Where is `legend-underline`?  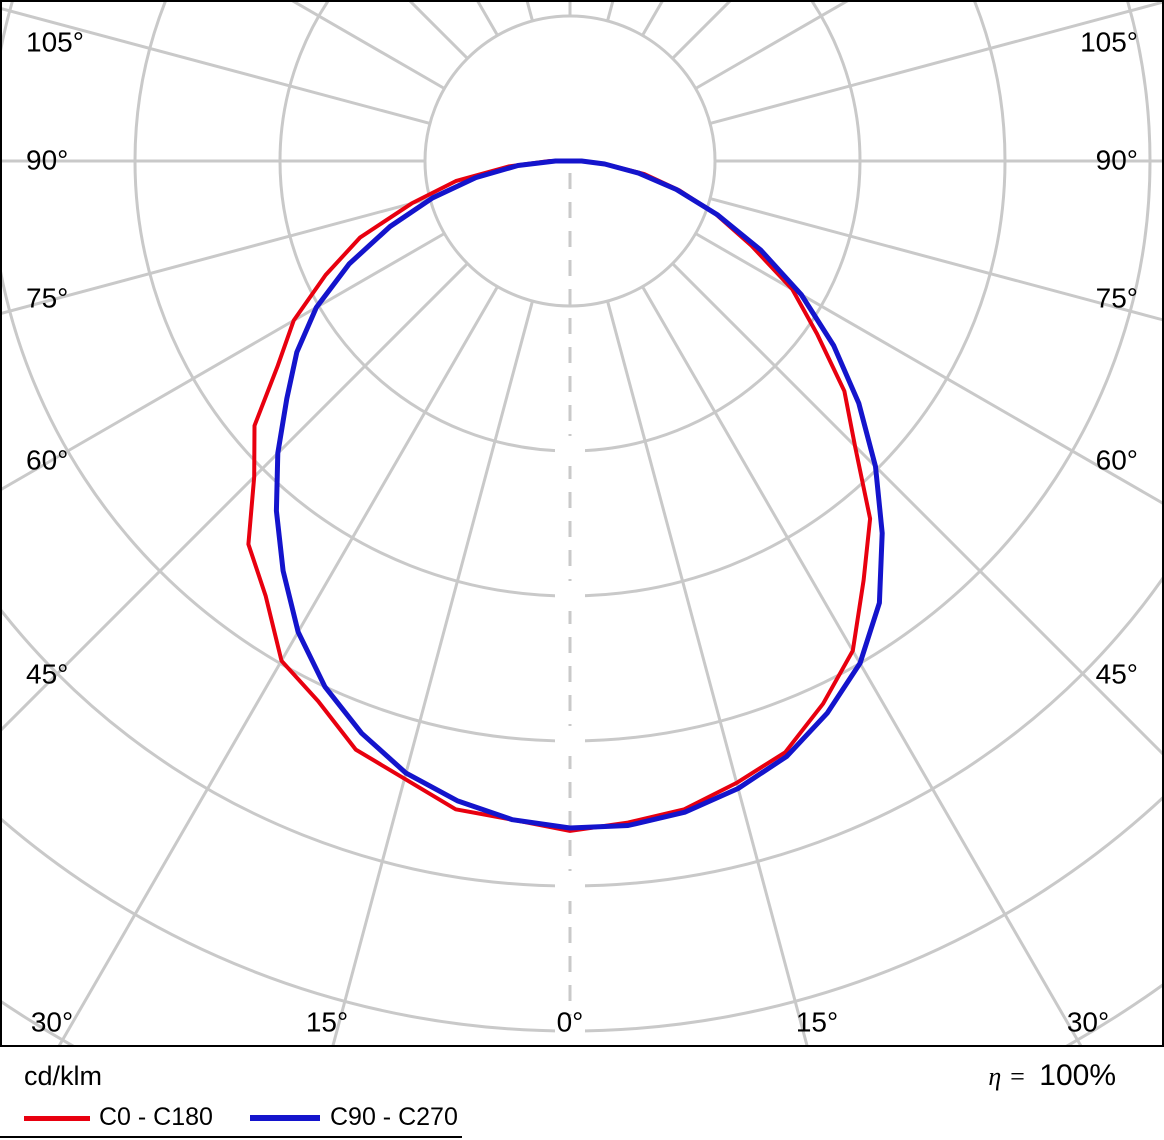
legend-underline is located at coordinates (231, 1137).